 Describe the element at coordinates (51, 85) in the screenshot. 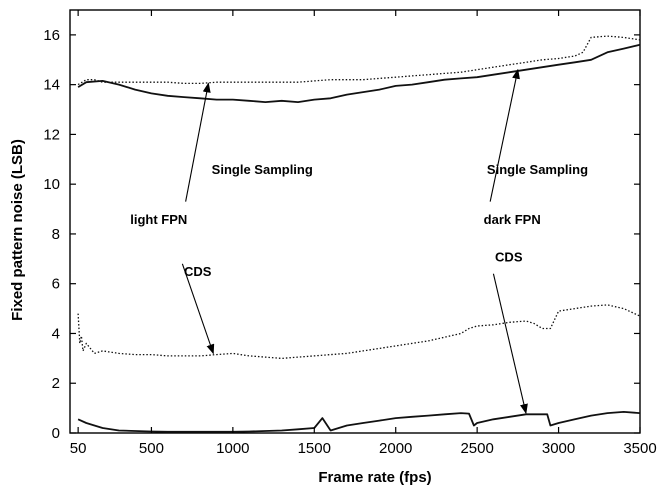

I see `y-tick-label: 14` at that location.